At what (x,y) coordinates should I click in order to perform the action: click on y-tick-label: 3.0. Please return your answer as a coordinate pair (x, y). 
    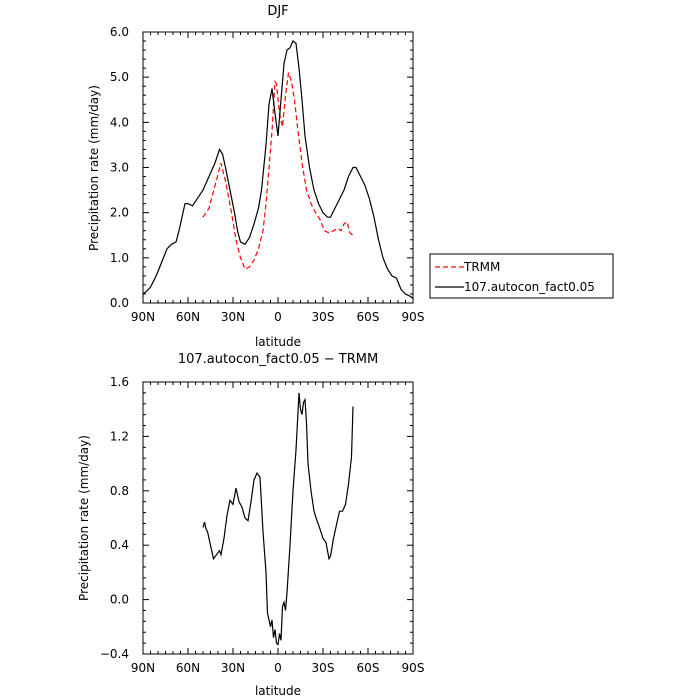
    Looking at the image, I should click on (119, 168).